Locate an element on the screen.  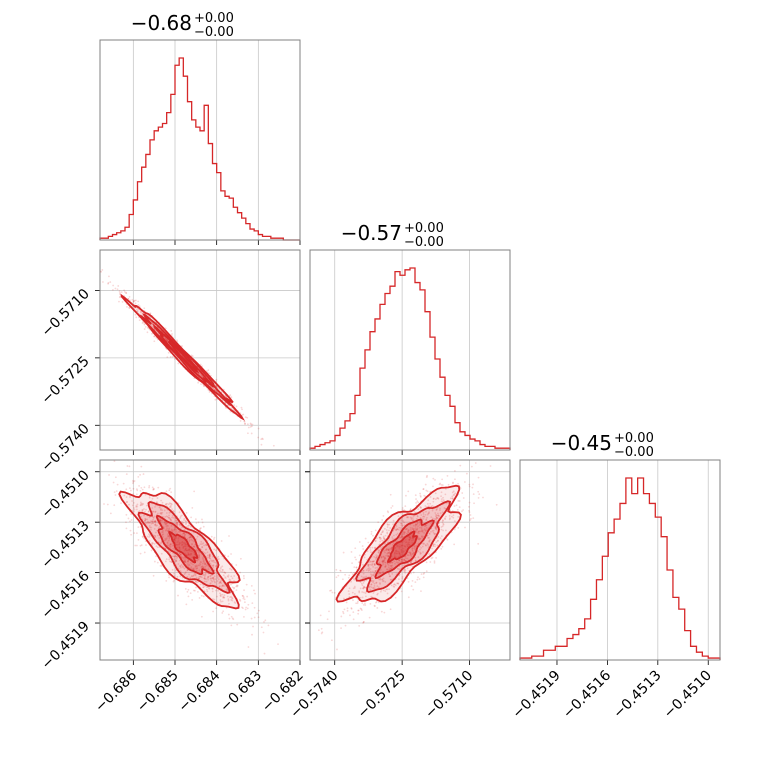
hist-0-title-plus: +0.00 is located at coordinates (214, 18).